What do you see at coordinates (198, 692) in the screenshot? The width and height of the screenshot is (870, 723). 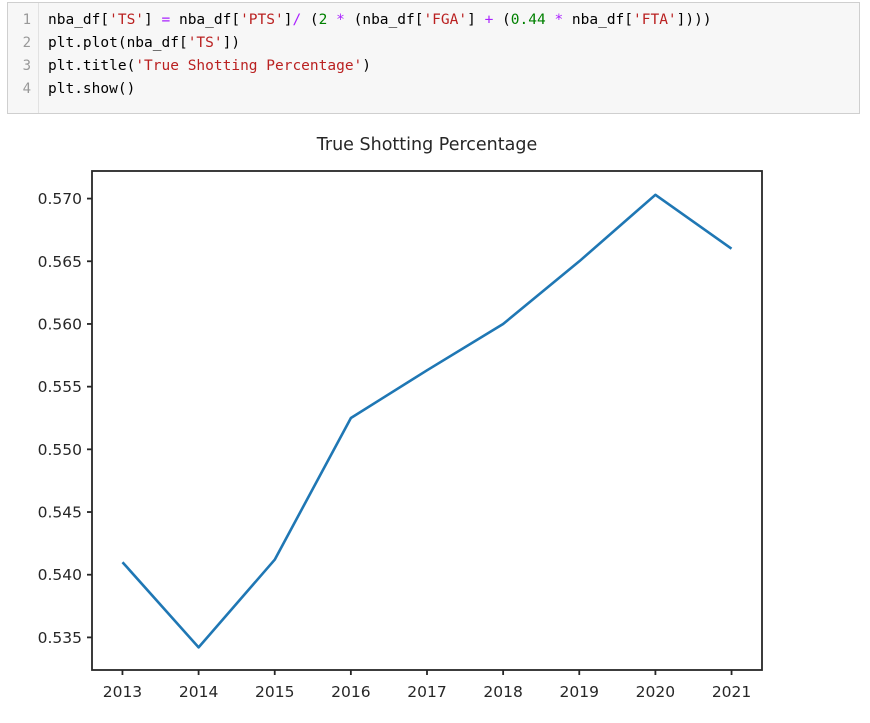 I see `x-tick-label: 2014` at bounding box center [198, 692].